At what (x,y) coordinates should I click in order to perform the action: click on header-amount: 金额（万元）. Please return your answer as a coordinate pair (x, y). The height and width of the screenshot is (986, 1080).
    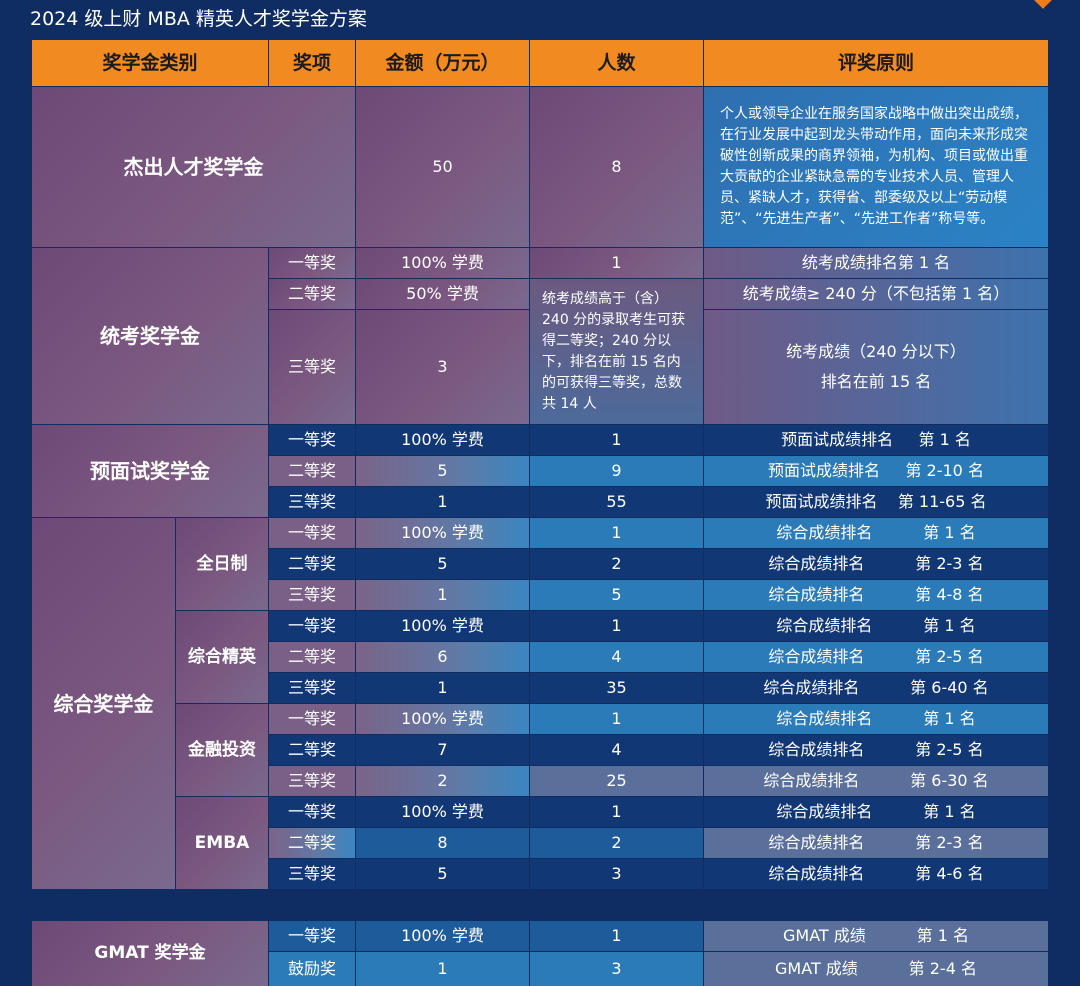
    Looking at the image, I should click on (442, 63).